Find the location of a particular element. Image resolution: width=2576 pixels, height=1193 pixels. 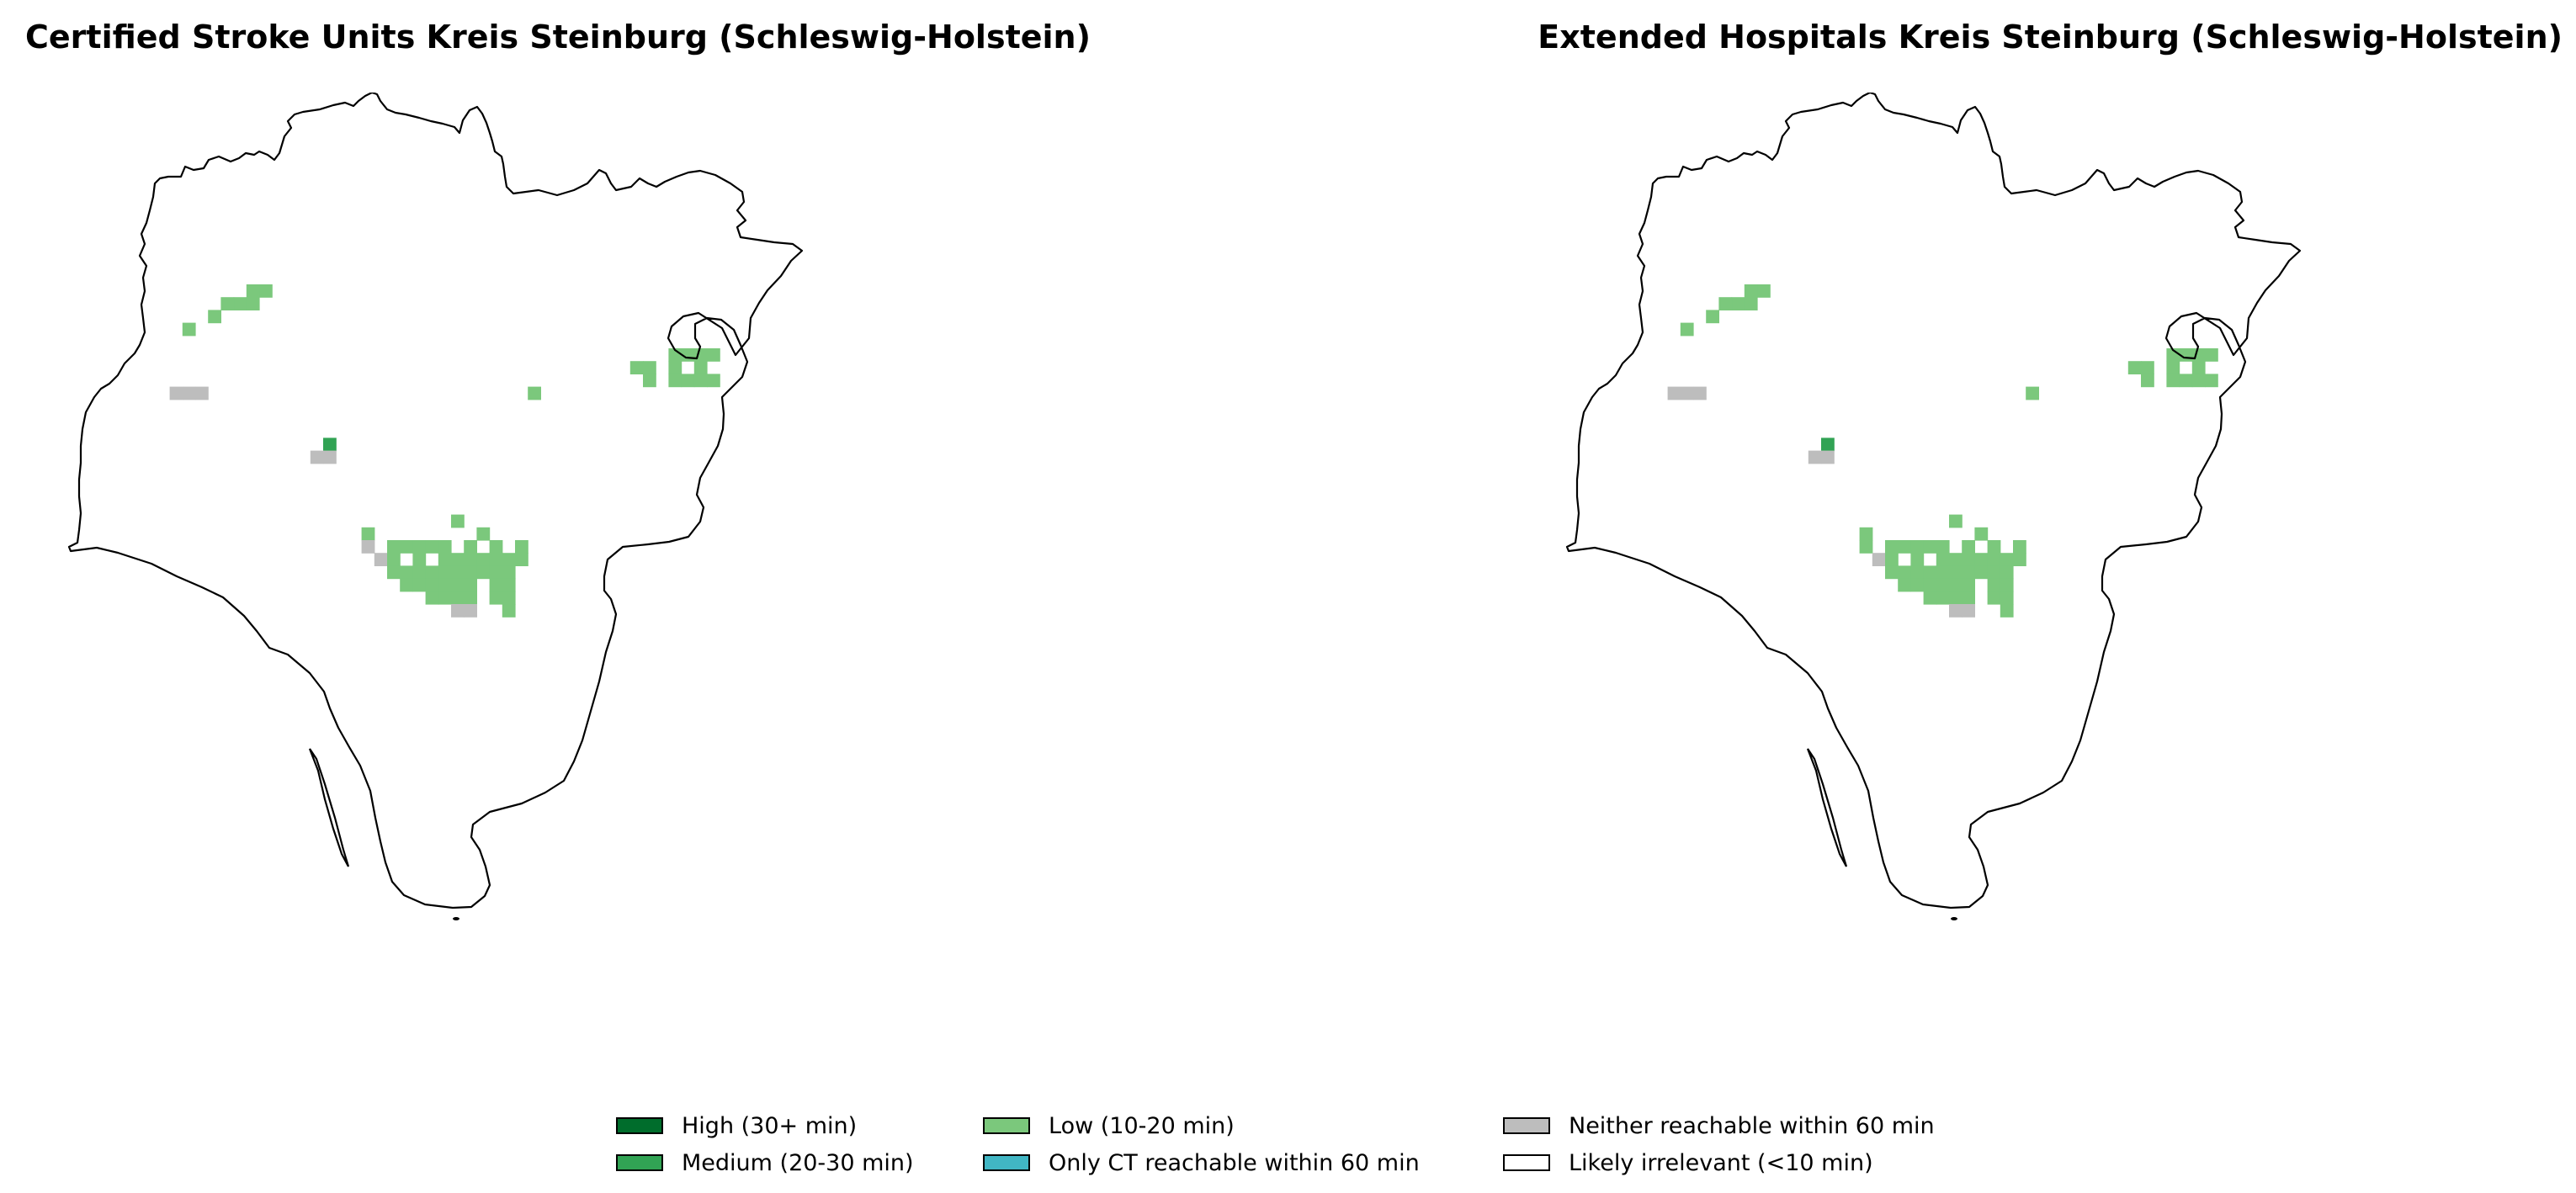

legend-swatch-high is located at coordinates (639, 1125).